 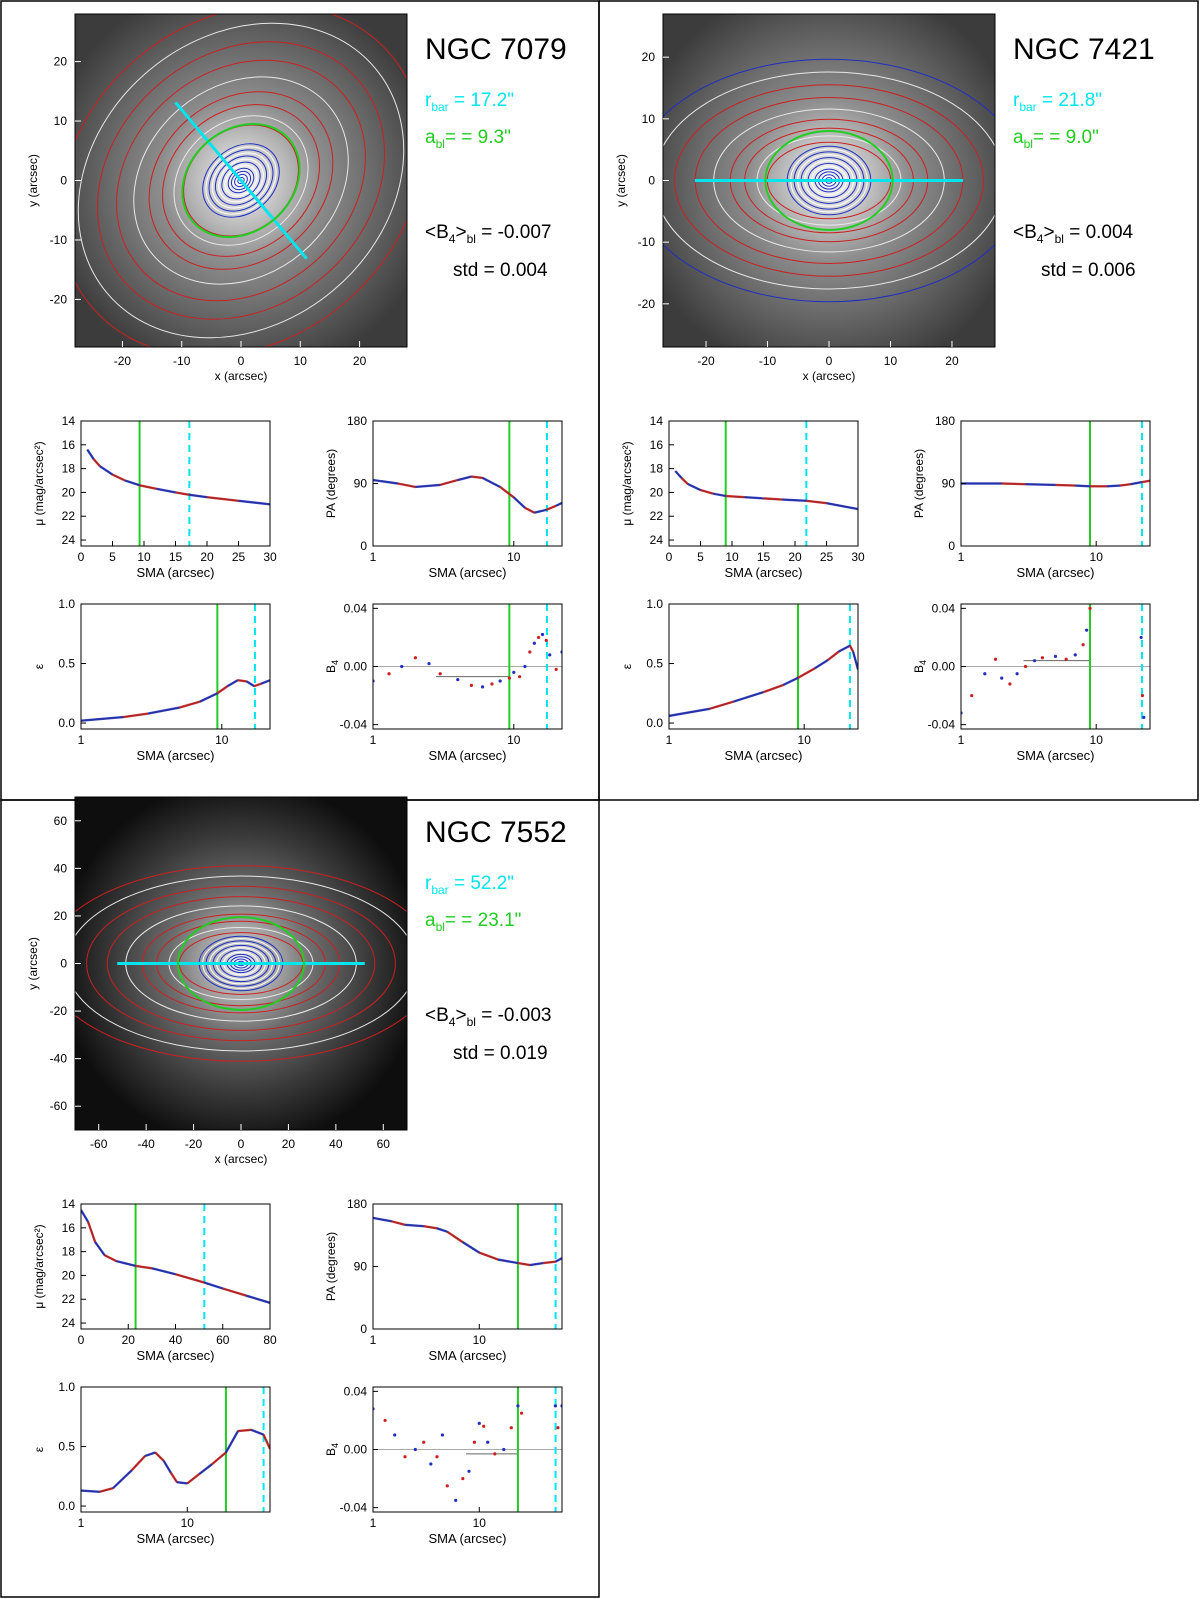 What do you see at coordinates (112, 557) in the screenshot?
I see `x-tick-label: 5` at bounding box center [112, 557].